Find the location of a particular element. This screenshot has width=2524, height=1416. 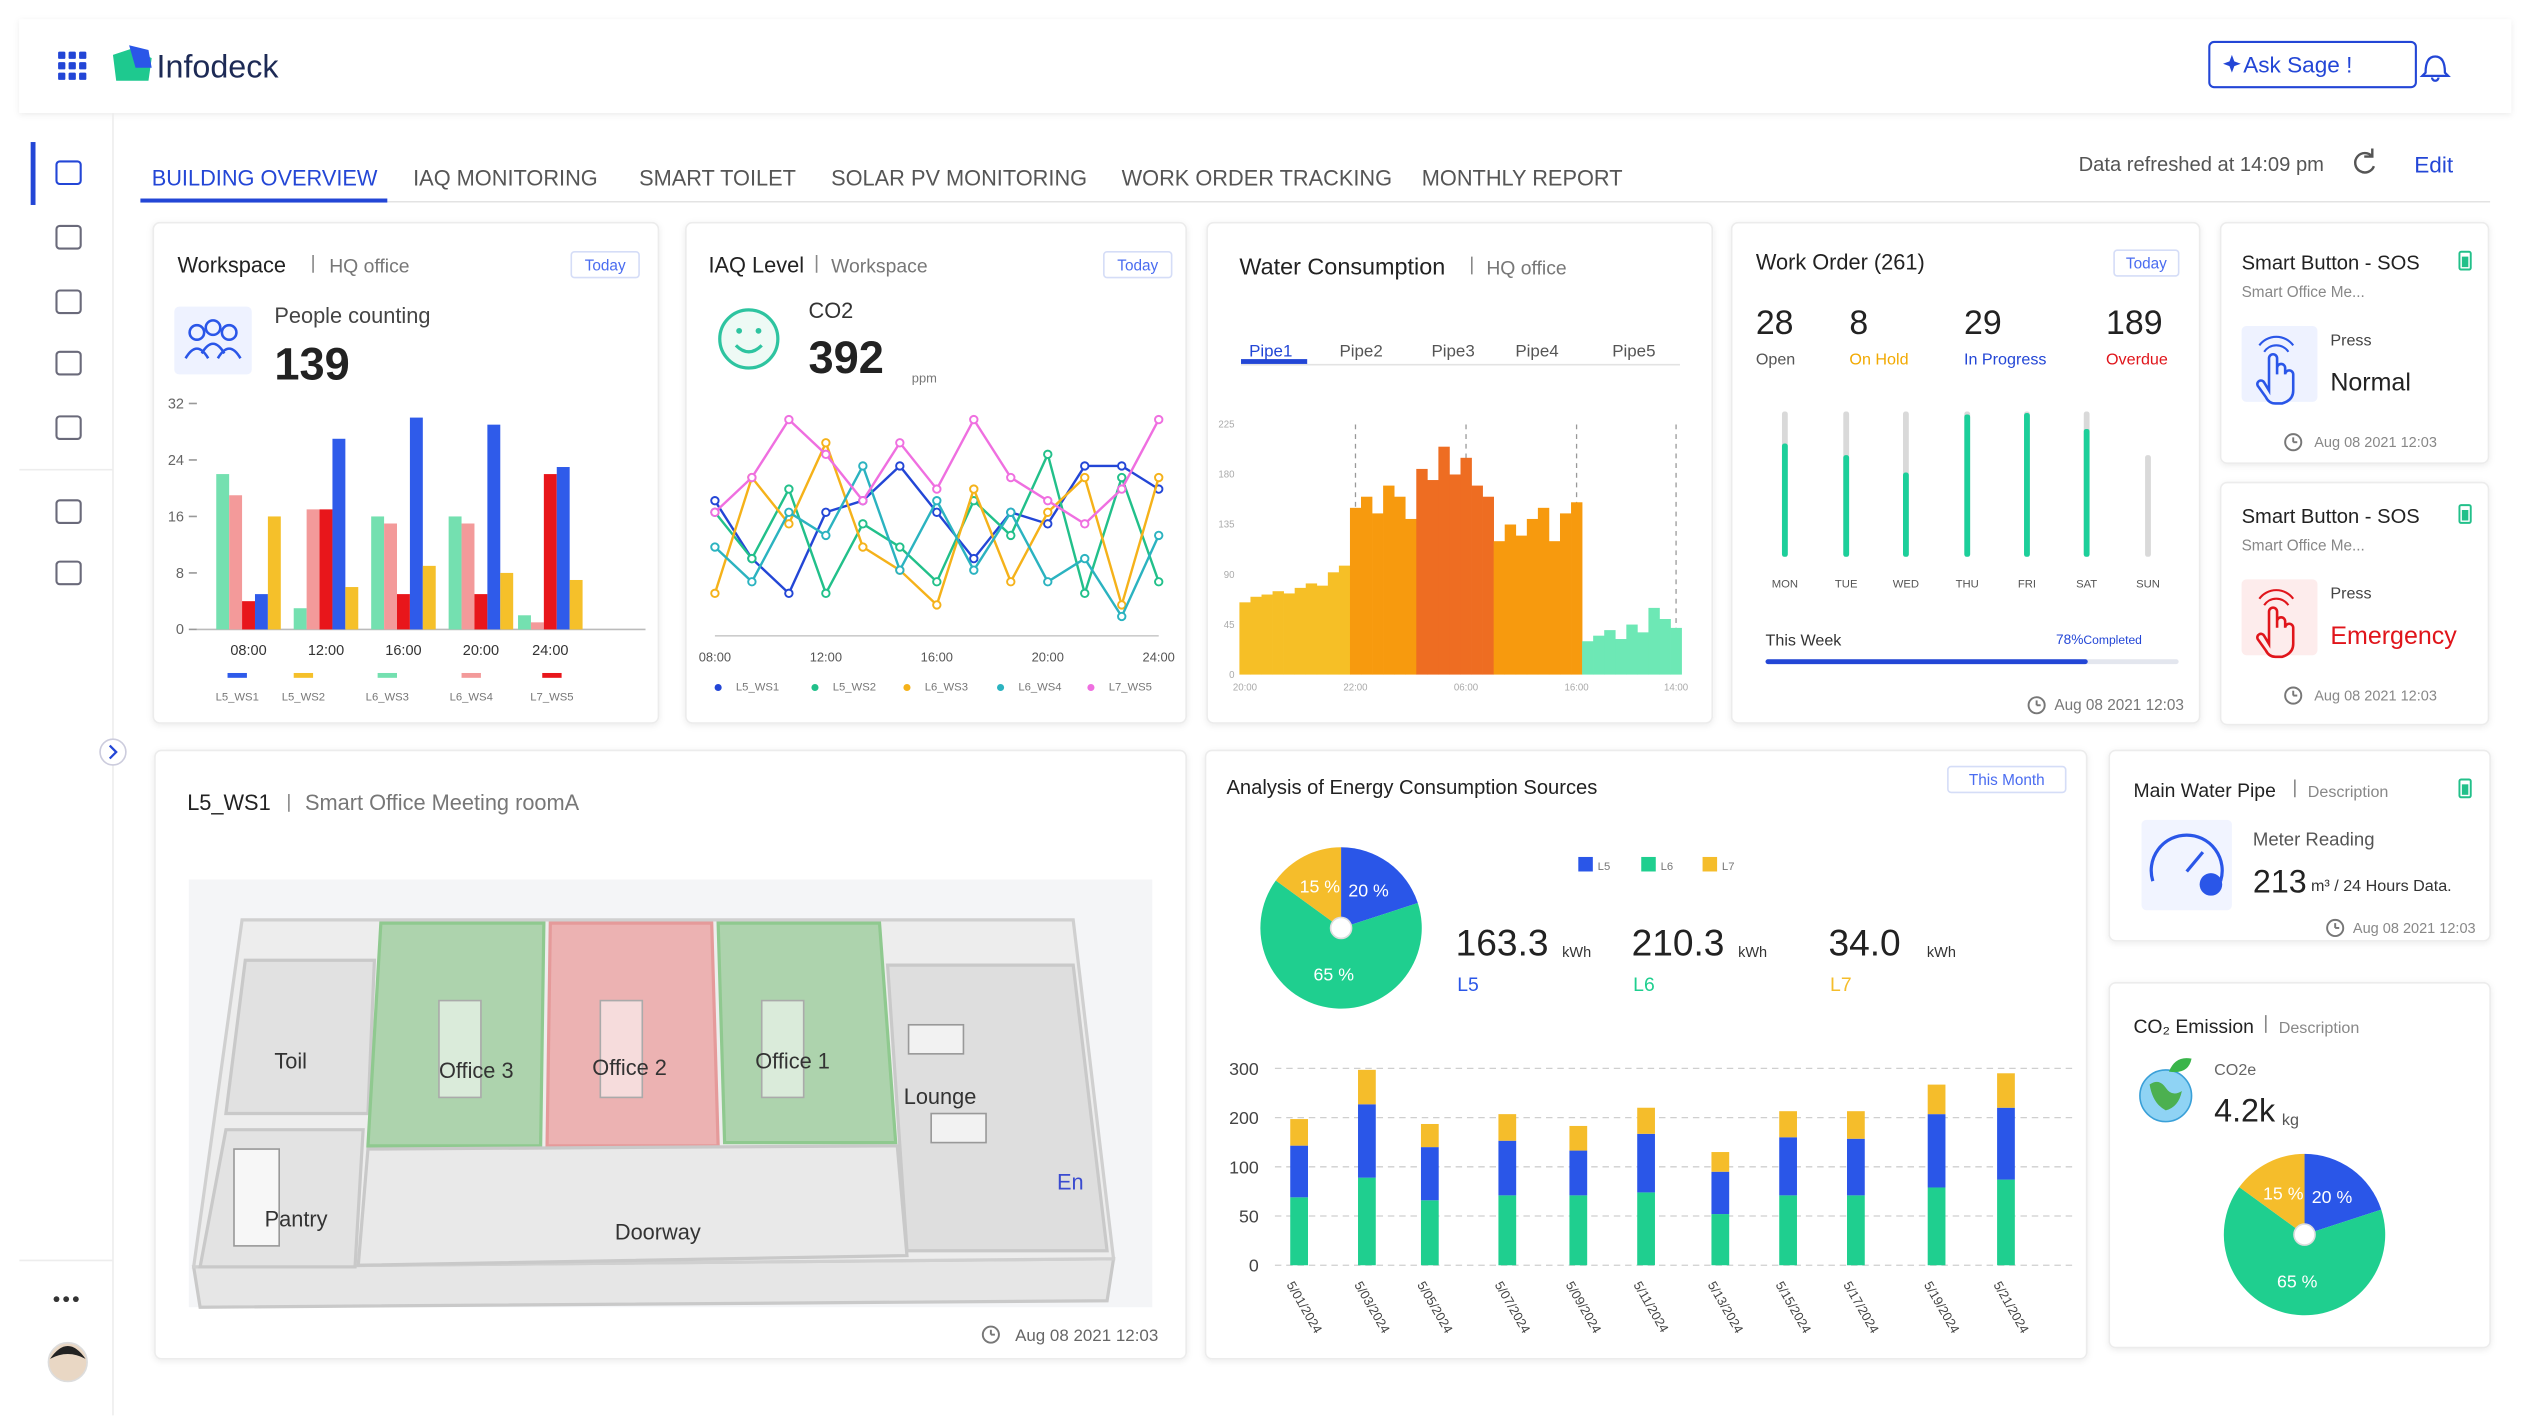

pipe-tab: Pipe4 is located at coordinates (1536, 351).